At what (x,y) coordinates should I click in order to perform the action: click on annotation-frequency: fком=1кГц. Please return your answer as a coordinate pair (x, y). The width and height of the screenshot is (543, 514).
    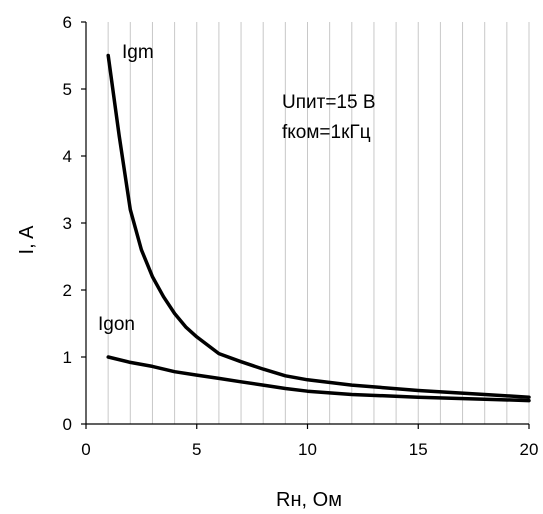
    Looking at the image, I should click on (326, 132).